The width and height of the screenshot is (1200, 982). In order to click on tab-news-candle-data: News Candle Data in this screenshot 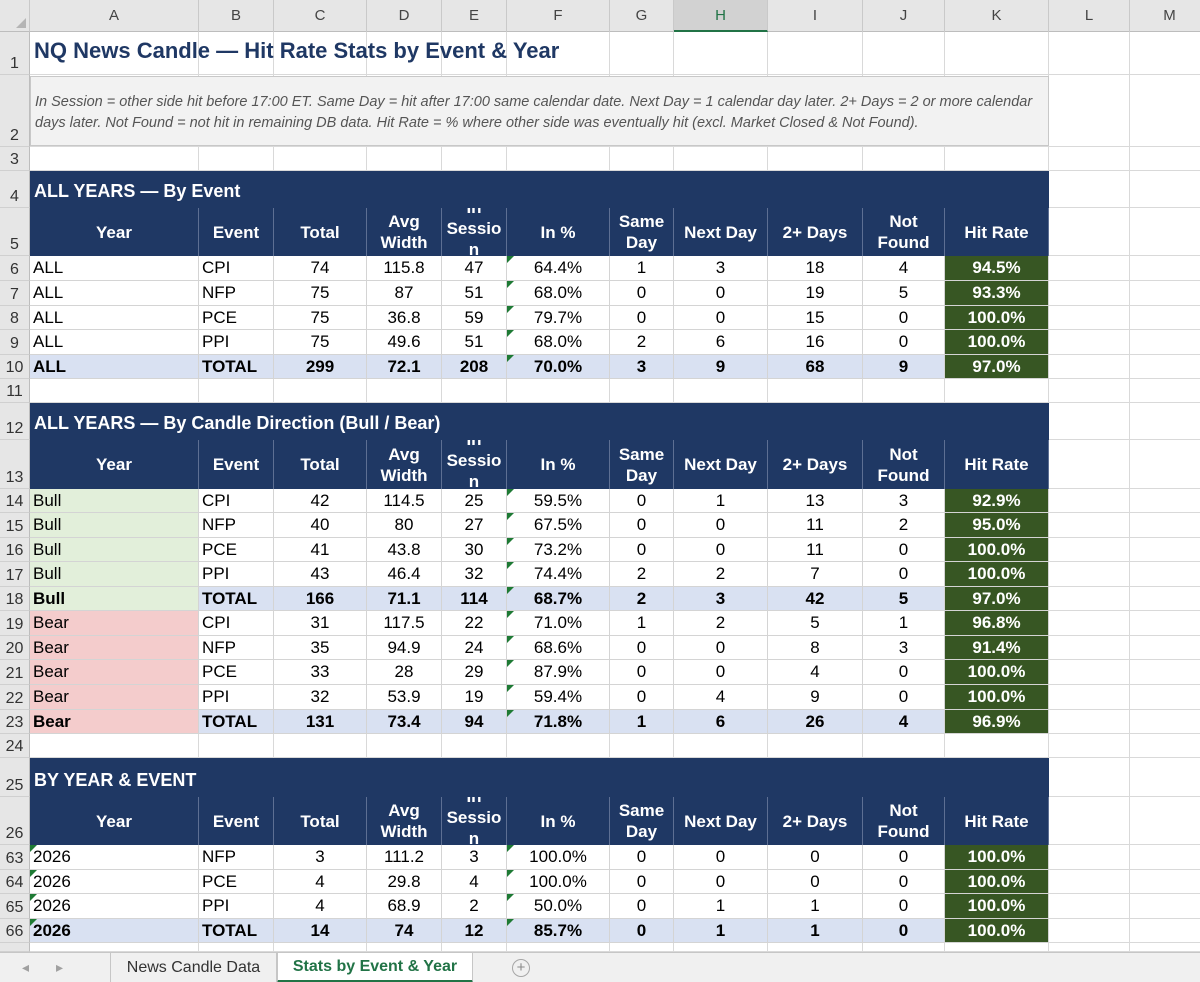, I will do `click(193, 967)`.